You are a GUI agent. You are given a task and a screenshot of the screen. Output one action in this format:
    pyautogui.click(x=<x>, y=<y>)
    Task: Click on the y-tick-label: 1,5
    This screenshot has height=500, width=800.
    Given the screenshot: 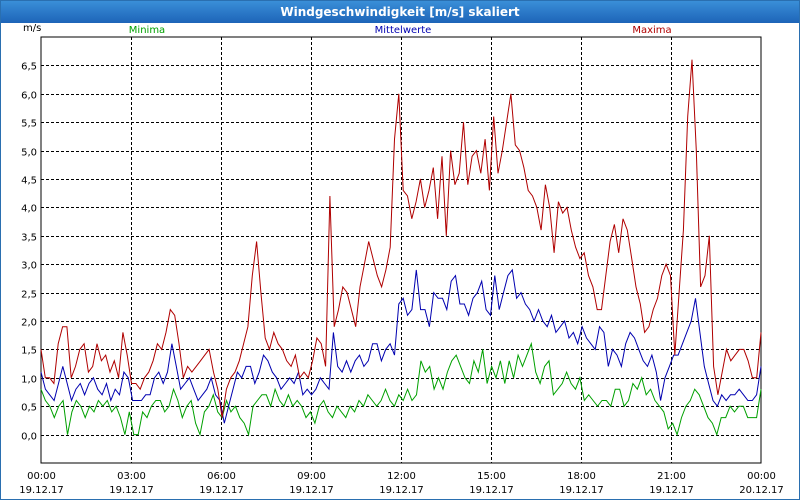 What is the action you would take?
    pyautogui.click(x=29, y=351)
    